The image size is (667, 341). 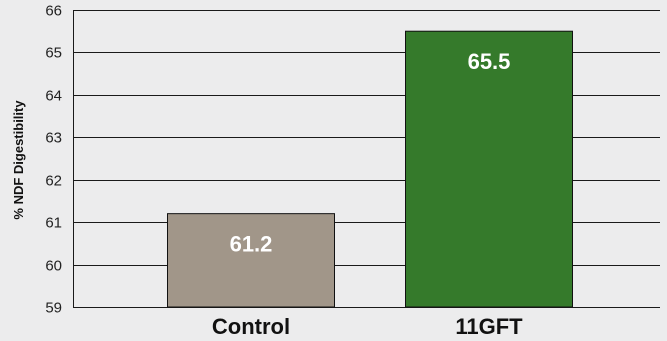 I want to click on y-axis-tick-labels: 59 60 61 62 63 64 65 66, so click(x=53, y=160).